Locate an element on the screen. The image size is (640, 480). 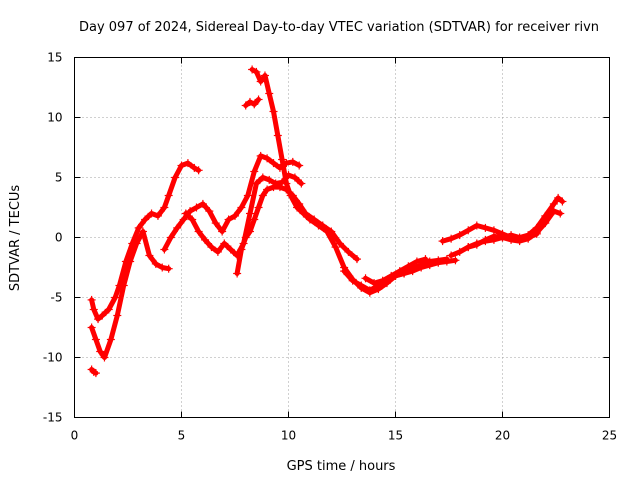
y-axis-label: SDTVAR / TECUs is located at coordinates (15, 238).